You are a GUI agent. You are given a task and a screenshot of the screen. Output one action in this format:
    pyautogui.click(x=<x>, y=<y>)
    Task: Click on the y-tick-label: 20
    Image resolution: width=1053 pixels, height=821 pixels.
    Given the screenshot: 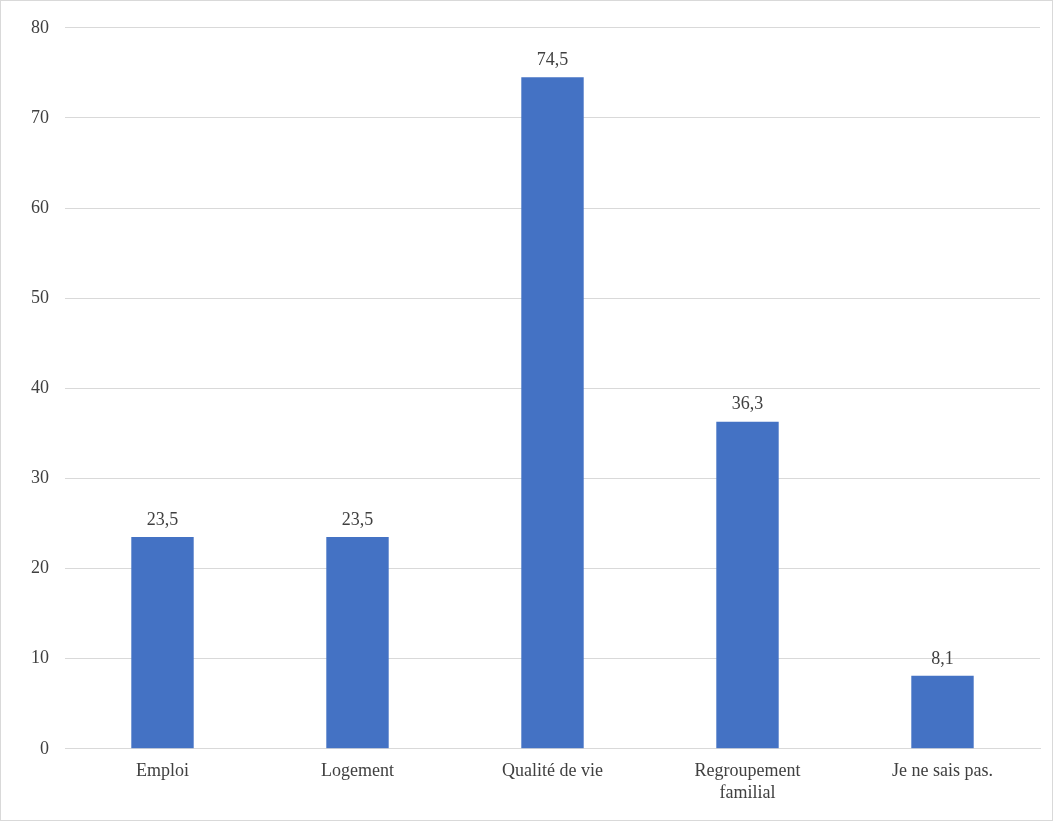 What is the action you would take?
    pyautogui.click(x=40, y=567)
    